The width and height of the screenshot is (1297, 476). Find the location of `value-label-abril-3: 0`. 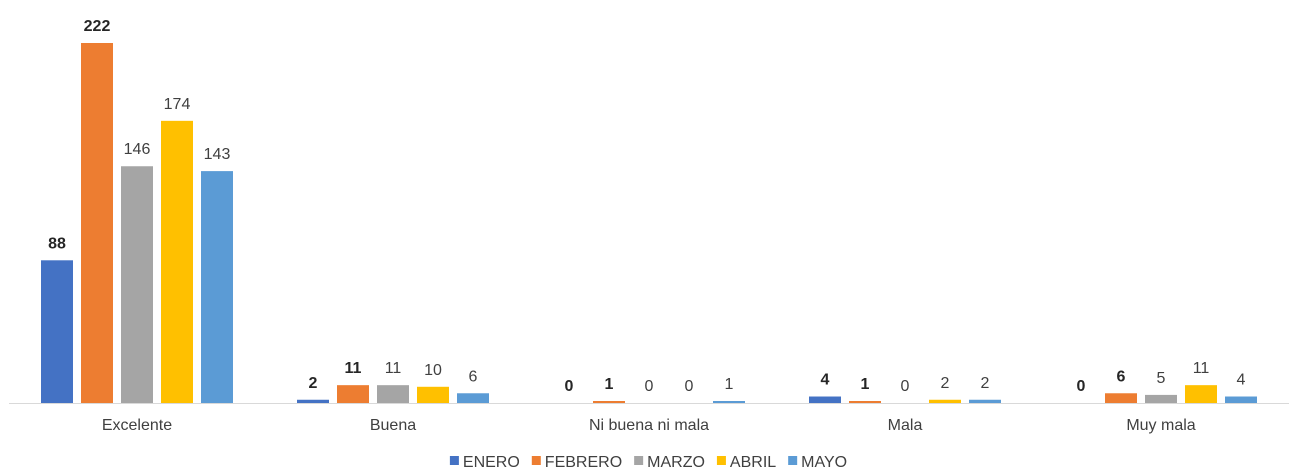

value-label-abril-3: 0 is located at coordinates (689, 386).